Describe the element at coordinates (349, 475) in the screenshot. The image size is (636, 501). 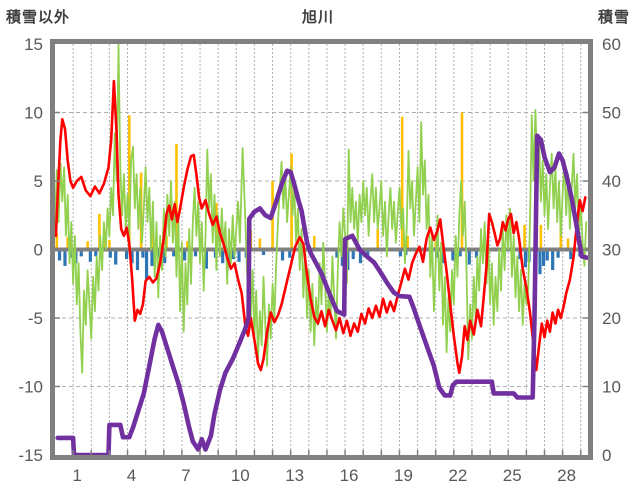
I see `x-axis-tick-label: 16` at that location.